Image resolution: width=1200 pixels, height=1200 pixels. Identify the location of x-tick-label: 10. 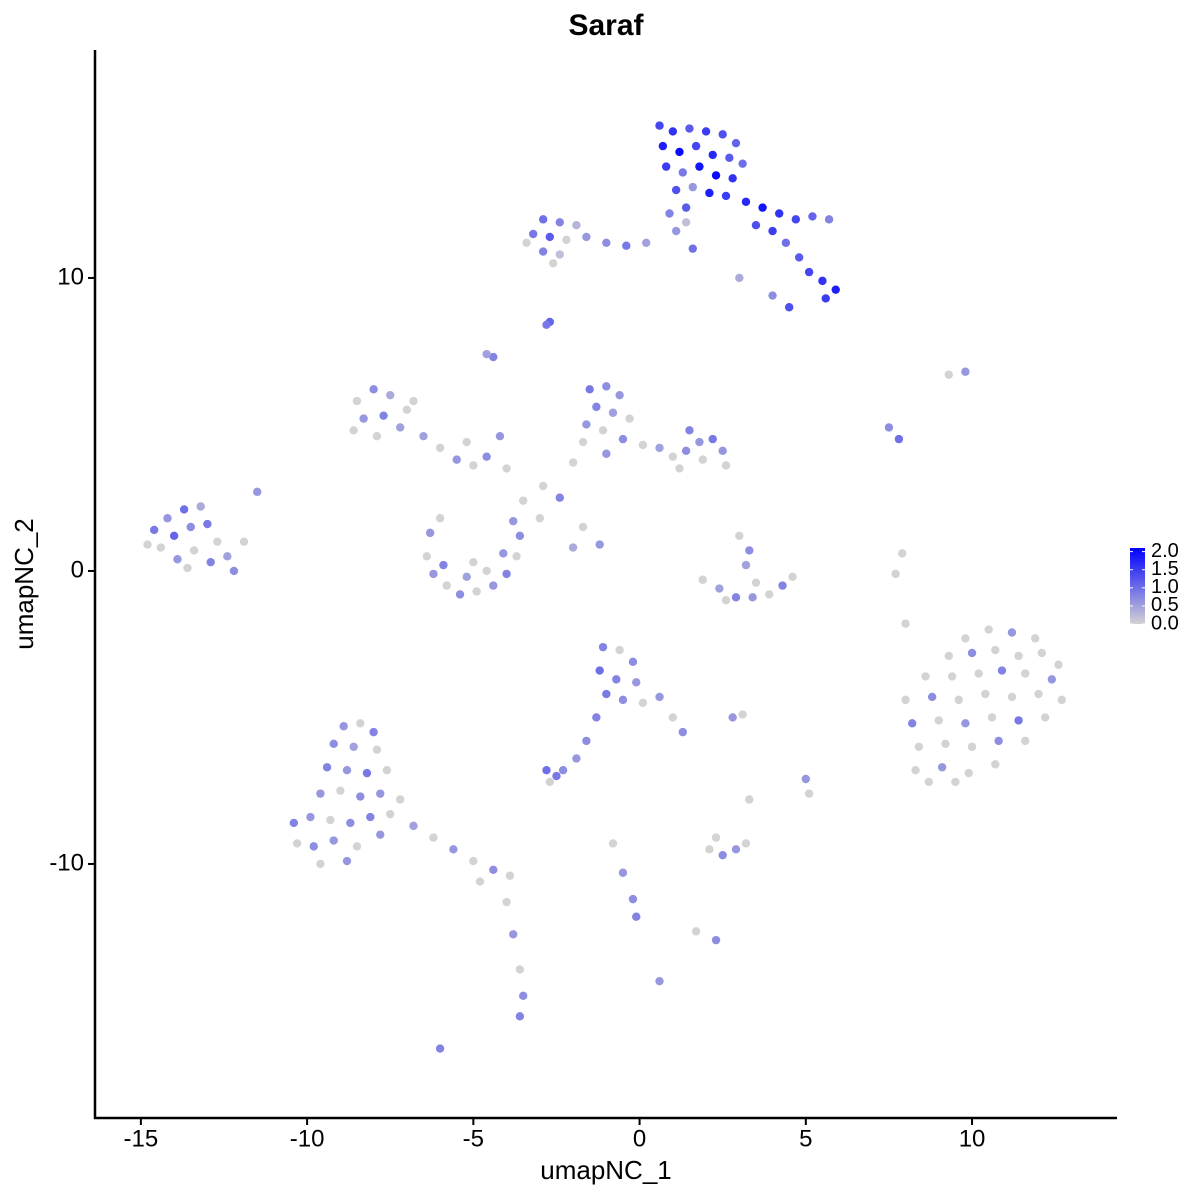
(972, 1138).